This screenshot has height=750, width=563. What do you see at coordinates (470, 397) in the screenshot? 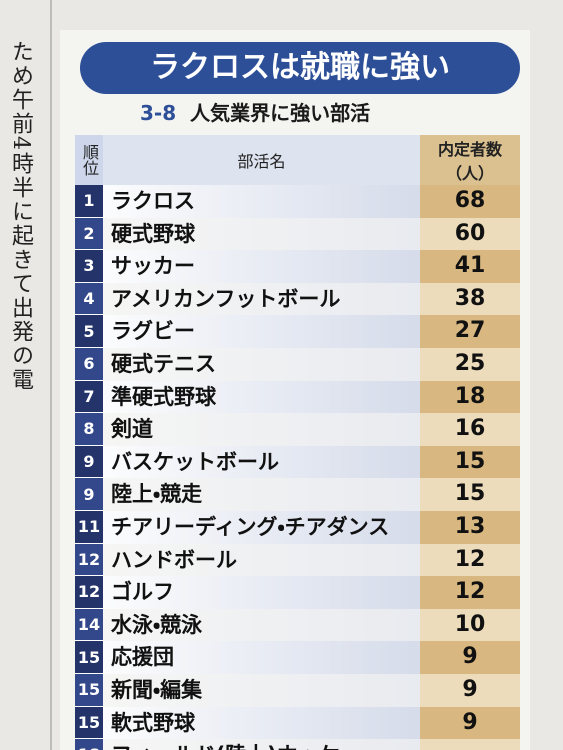
I see `count-cell: 18` at bounding box center [470, 397].